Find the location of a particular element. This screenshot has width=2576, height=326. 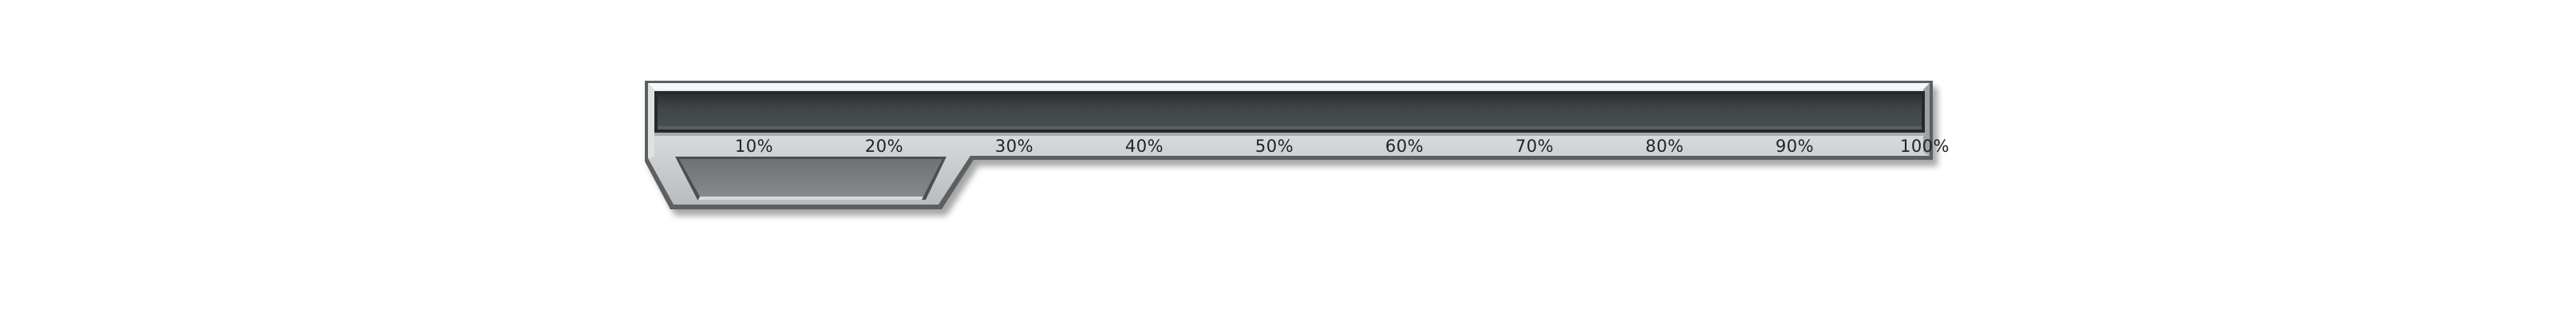

scale-label: 90% is located at coordinates (1795, 147).